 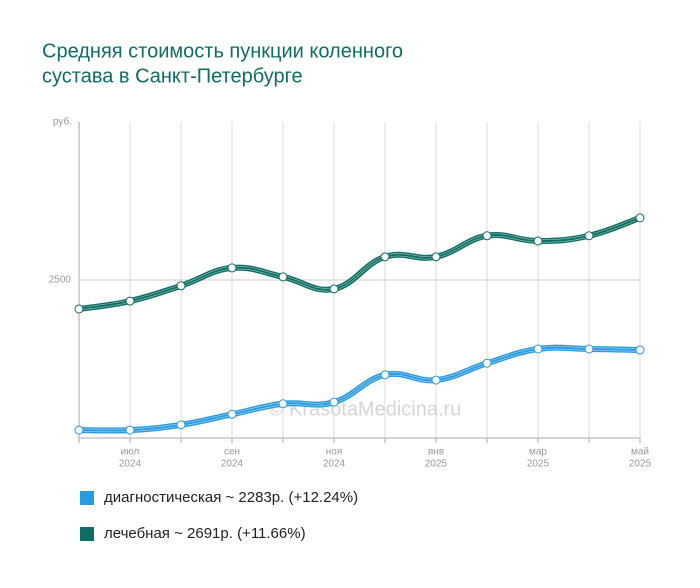 I want to click on x-tick-label: сен, so click(x=232, y=452).